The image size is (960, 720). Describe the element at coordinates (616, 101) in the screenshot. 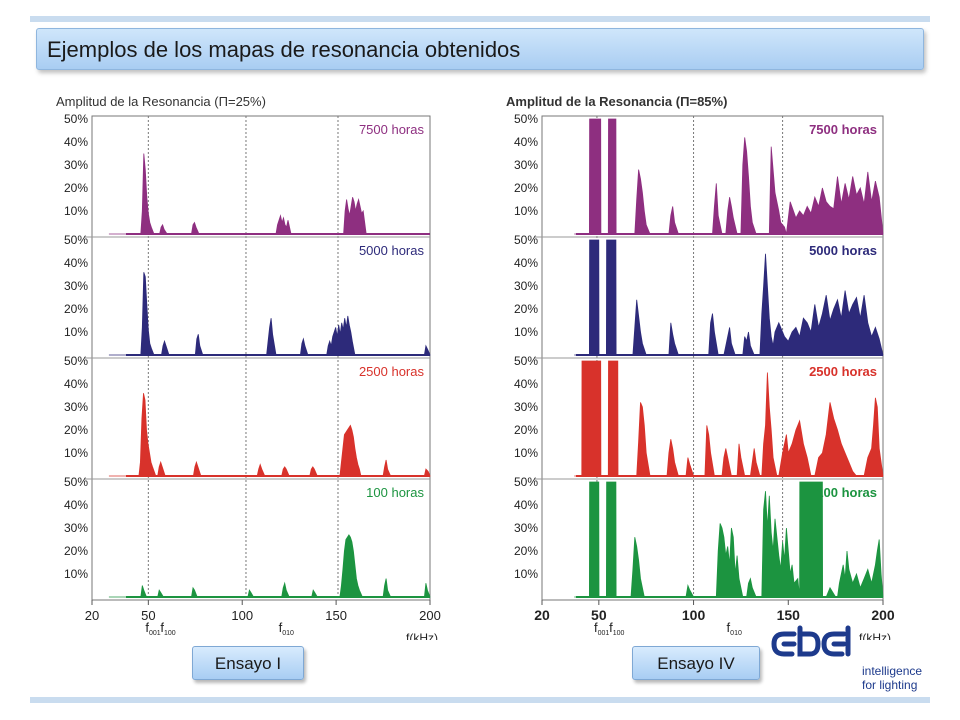

I see `chart-title: Amplitud de la Resonancia (Π=85%)` at that location.